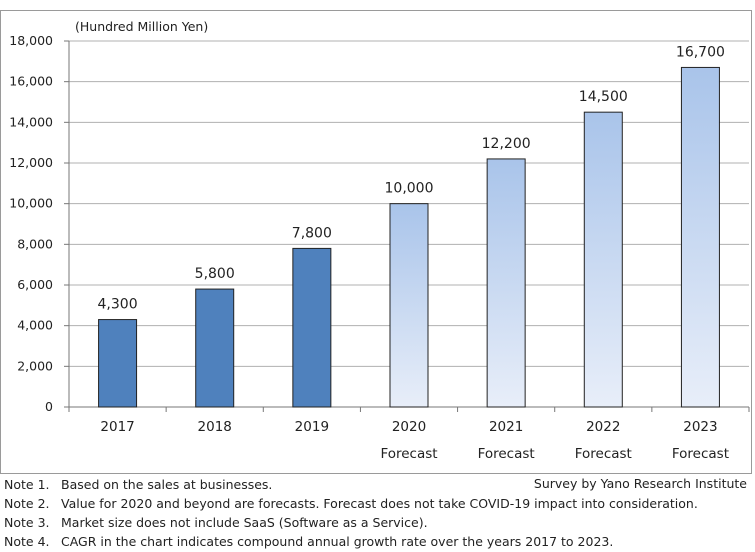  Describe the element at coordinates (167, 484) in the screenshot. I see `note-text: Based on the sales at businesses.` at that location.